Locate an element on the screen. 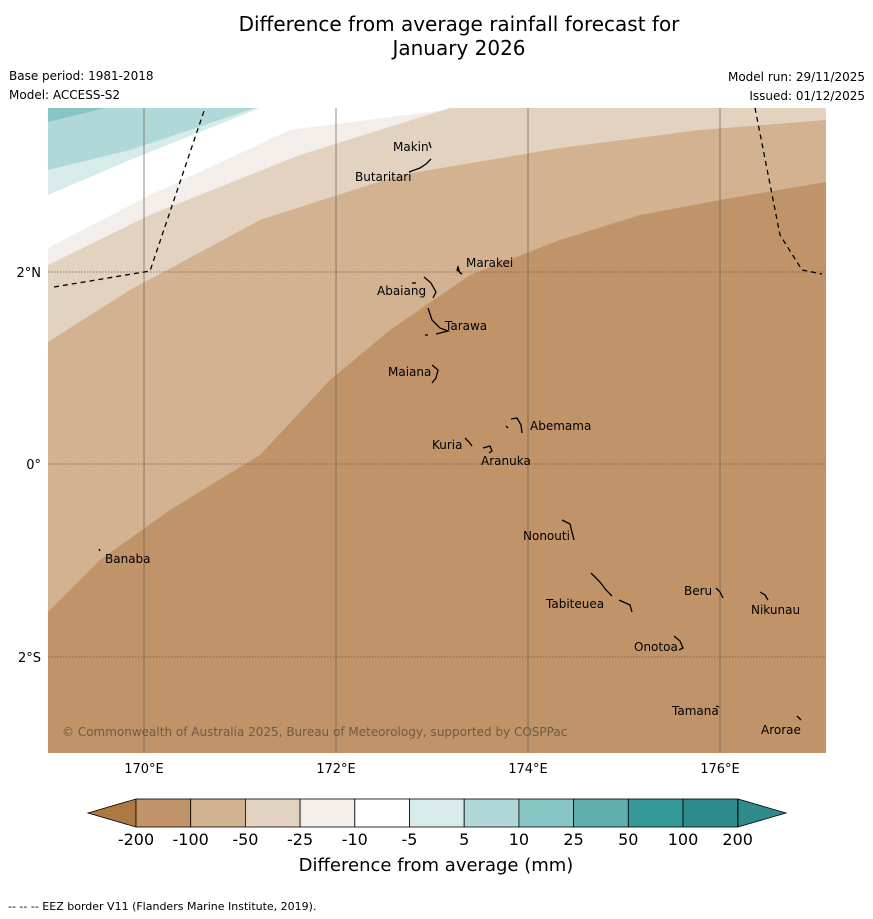 The width and height of the screenshot is (873, 919). colorbar-cells is located at coordinates (437, 813).